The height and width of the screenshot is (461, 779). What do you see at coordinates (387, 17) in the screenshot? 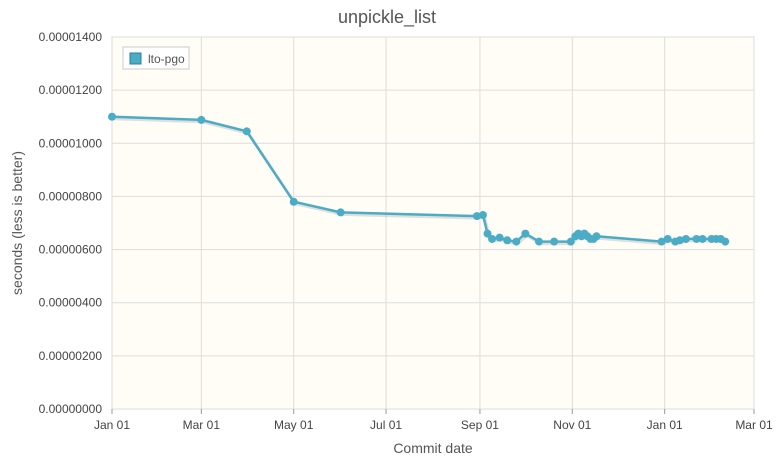
I see `chart-title: unpickle_list` at bounding box center [387, 17].